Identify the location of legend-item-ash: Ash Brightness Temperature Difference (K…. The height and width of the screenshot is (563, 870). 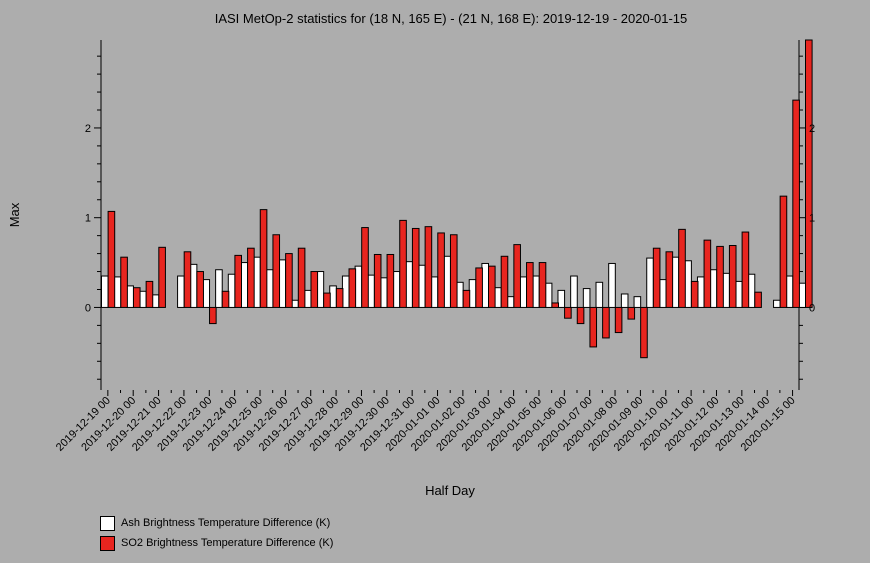
(216, 523).